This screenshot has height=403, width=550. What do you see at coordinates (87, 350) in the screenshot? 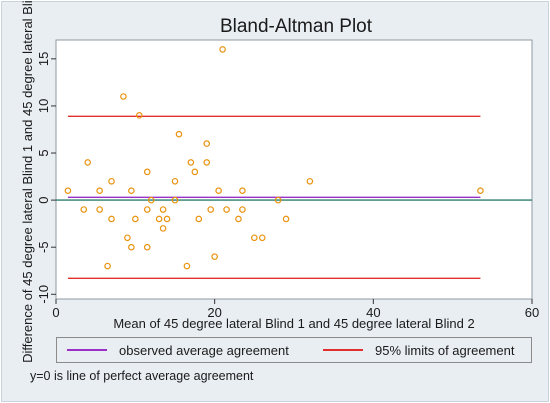
I see `legend-swatch-purple` at bounding box center [87, 350].